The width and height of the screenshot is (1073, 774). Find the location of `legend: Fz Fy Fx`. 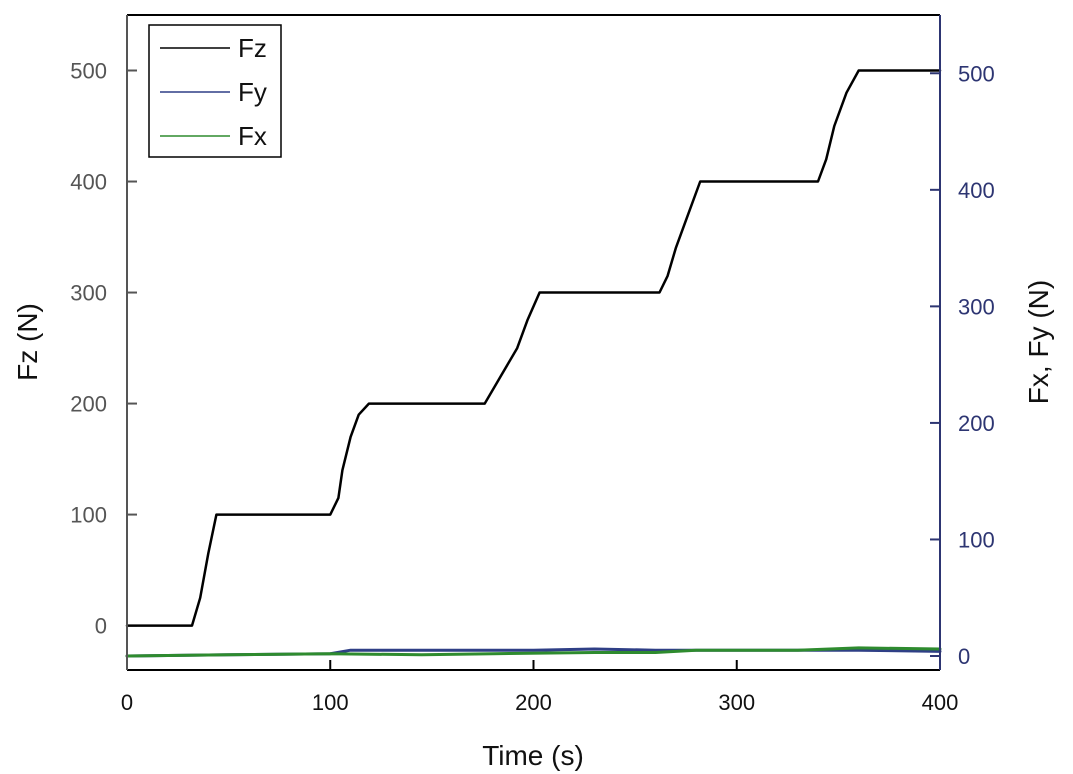

legend: Fz Fy Fx is located at coordinates (215, 91).